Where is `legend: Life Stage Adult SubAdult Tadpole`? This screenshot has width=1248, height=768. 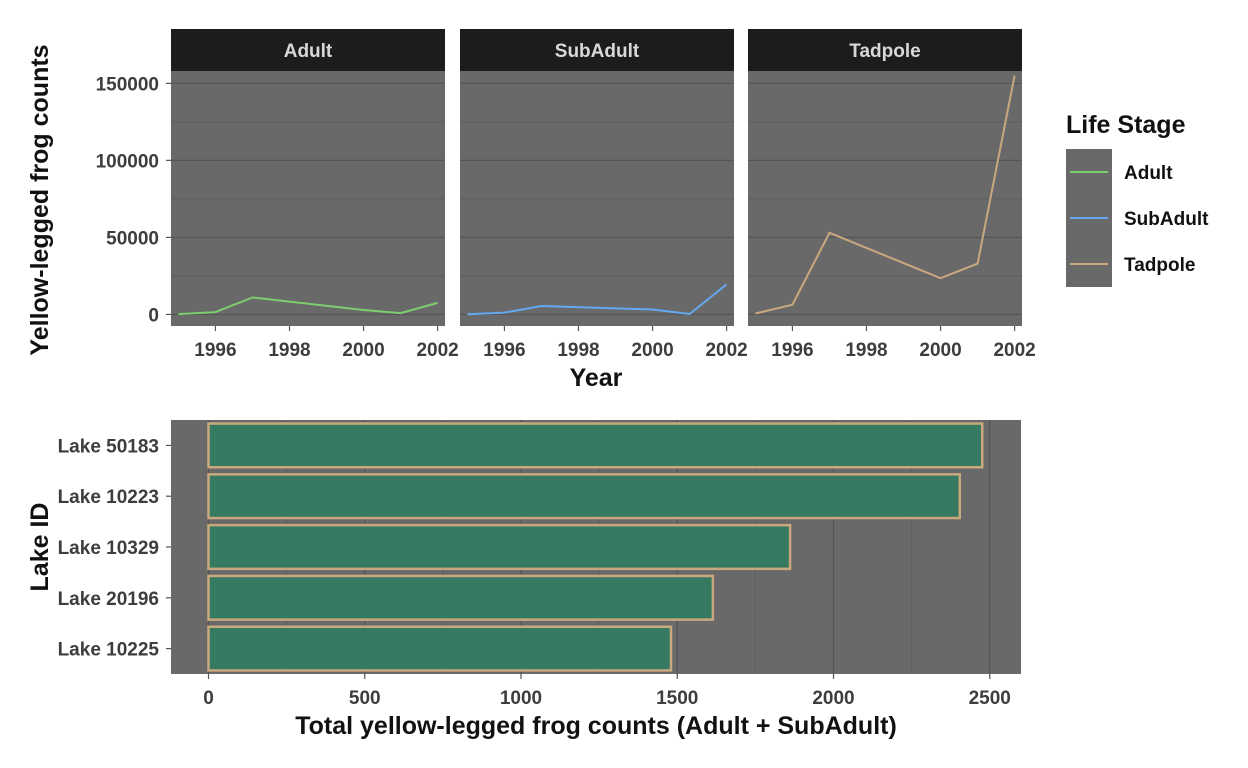
legend: Life Stage Adult SubAdult Tadpole is located at coordinates (1137, 199).